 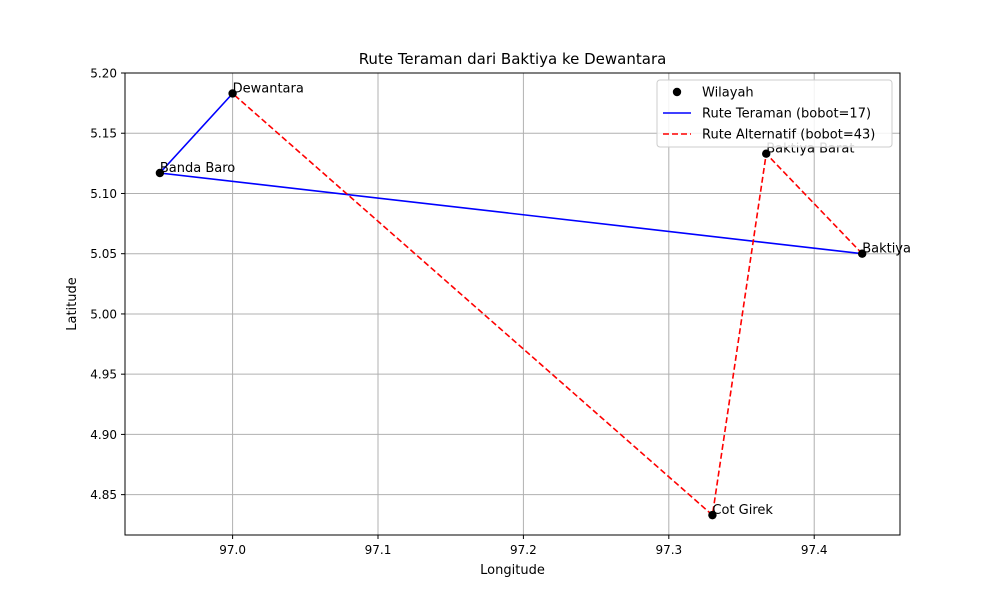 I want to click on legend-box, so click(x=774, y=113).